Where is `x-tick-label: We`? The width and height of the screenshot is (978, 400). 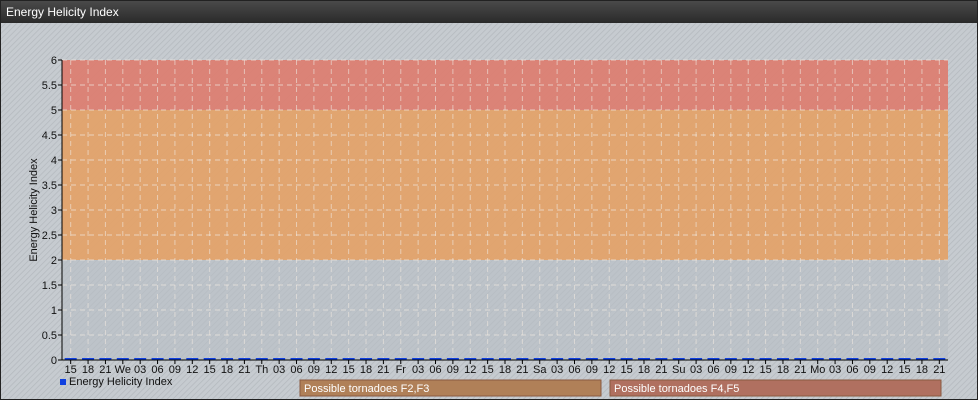
x-tick-label: We is located at coordinates (123, 370).